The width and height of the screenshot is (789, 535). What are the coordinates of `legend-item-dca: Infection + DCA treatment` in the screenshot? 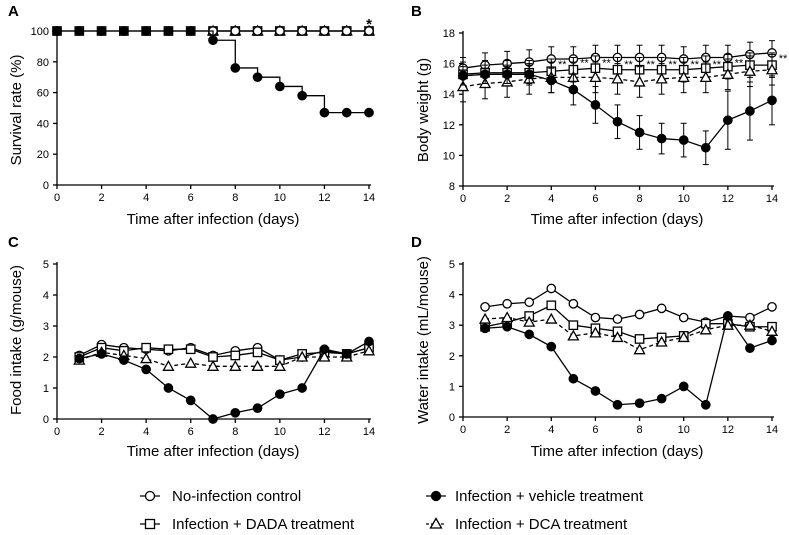 It's located at (527, 524).